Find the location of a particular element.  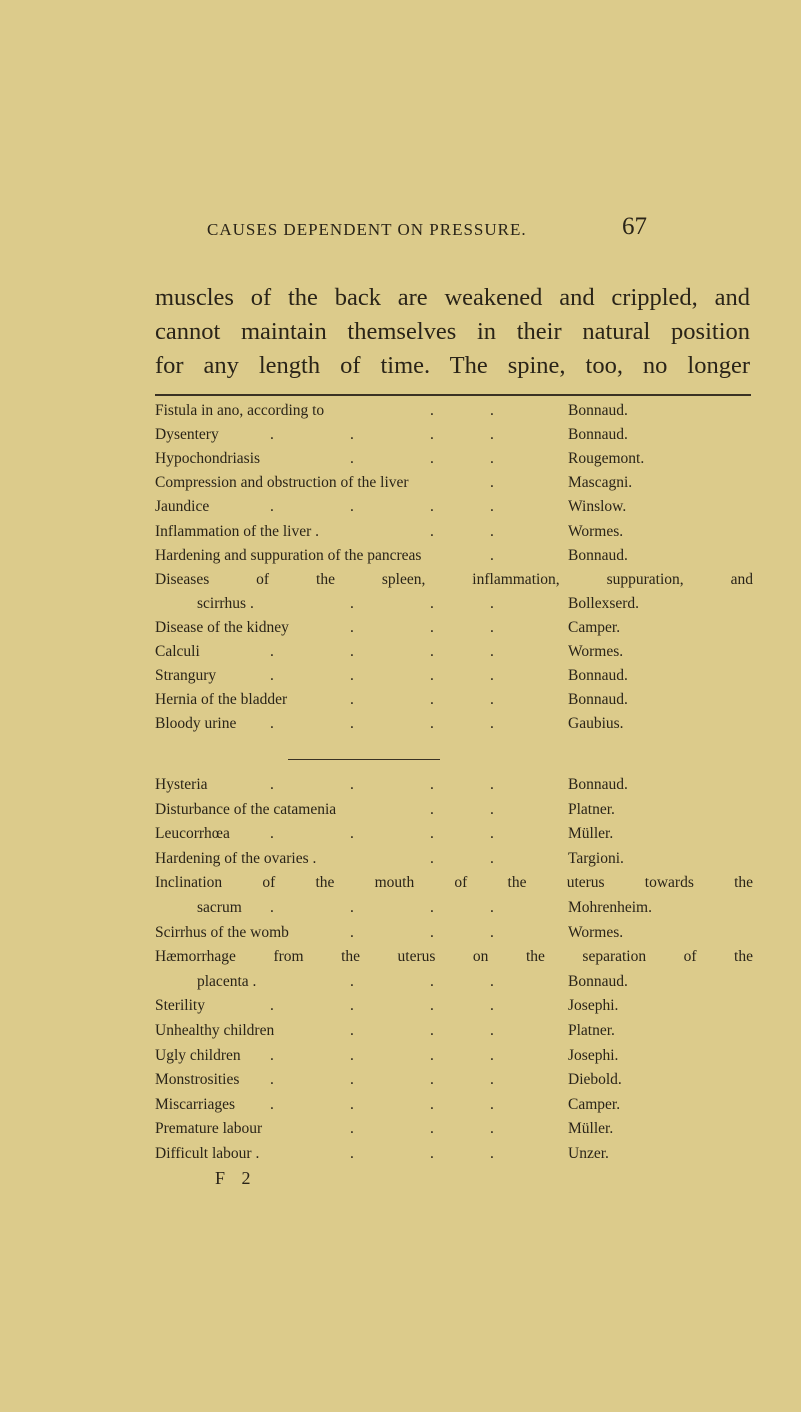

authority-name: Josephi. is located at coordinates (593, 1006).